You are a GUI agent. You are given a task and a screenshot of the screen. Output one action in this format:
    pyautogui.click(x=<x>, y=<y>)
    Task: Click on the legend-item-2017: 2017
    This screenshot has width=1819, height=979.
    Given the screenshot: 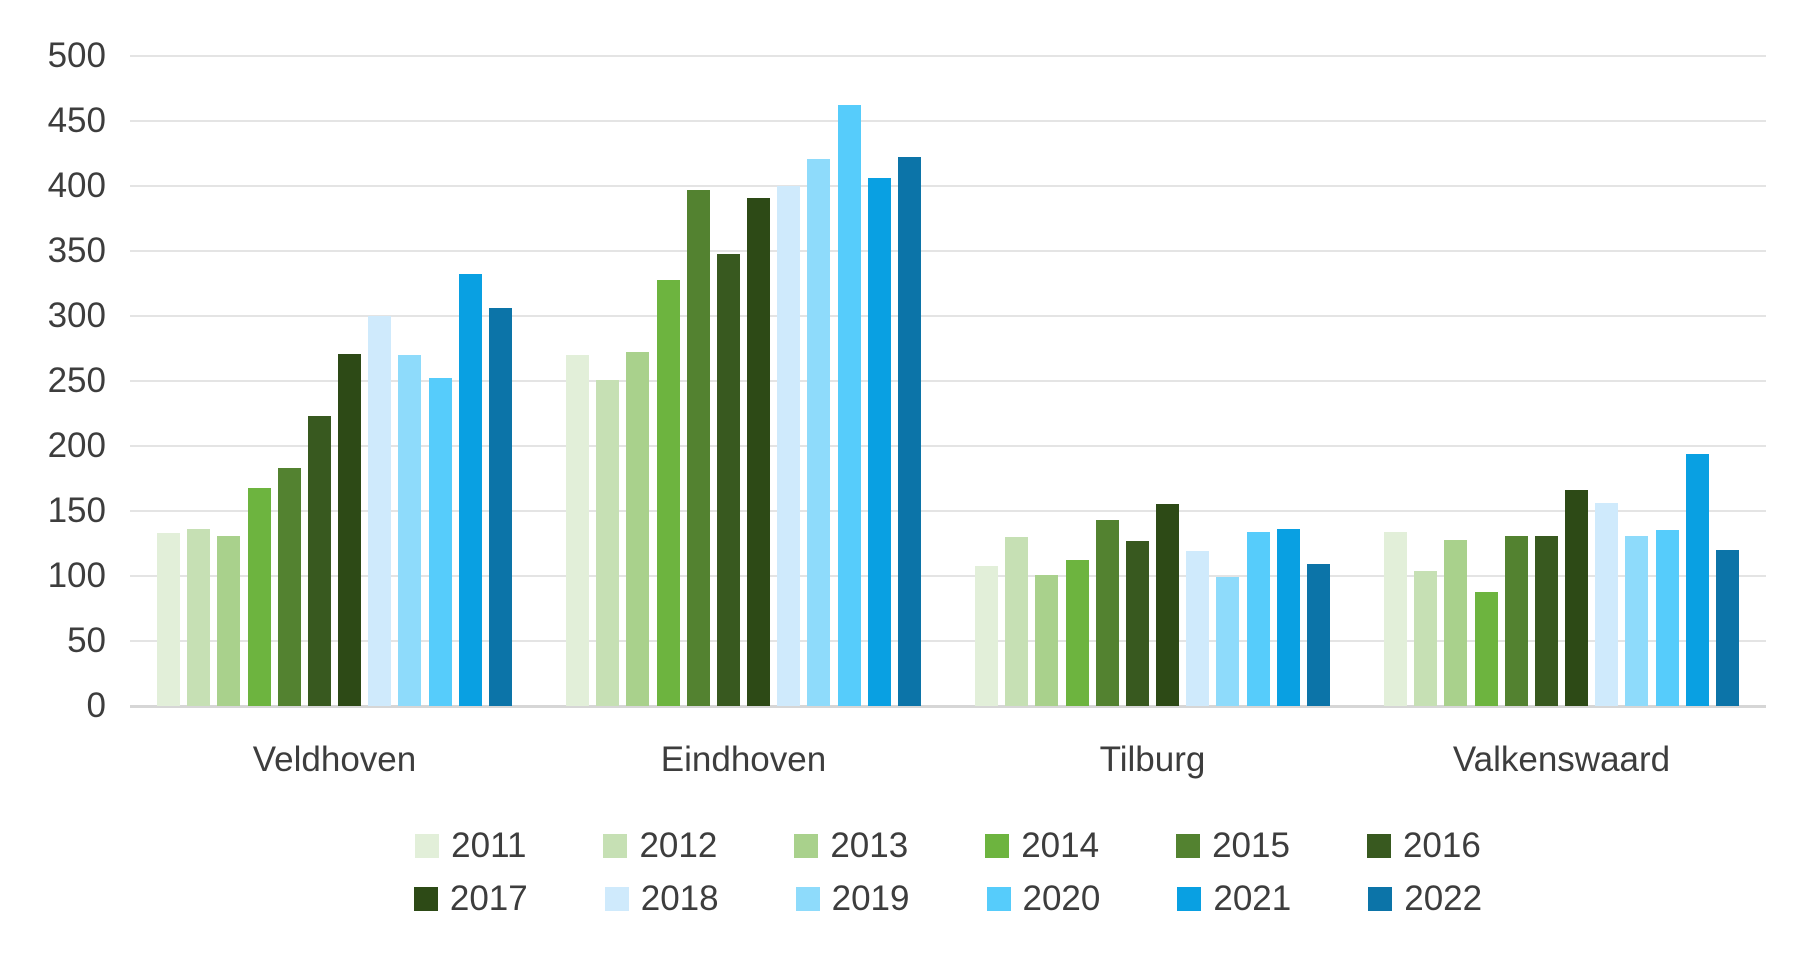 What is the action you would take?
    pyautogui.click(x=470, y=899)
    